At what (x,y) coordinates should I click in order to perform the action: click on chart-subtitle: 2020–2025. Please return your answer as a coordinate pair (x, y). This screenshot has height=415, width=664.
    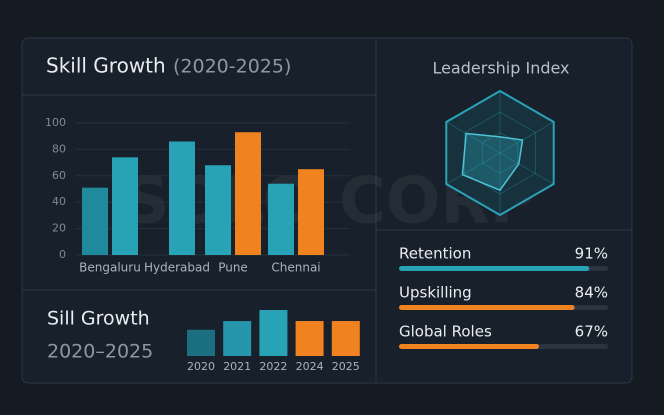
    Looking at the image, I should click on (100, 352).